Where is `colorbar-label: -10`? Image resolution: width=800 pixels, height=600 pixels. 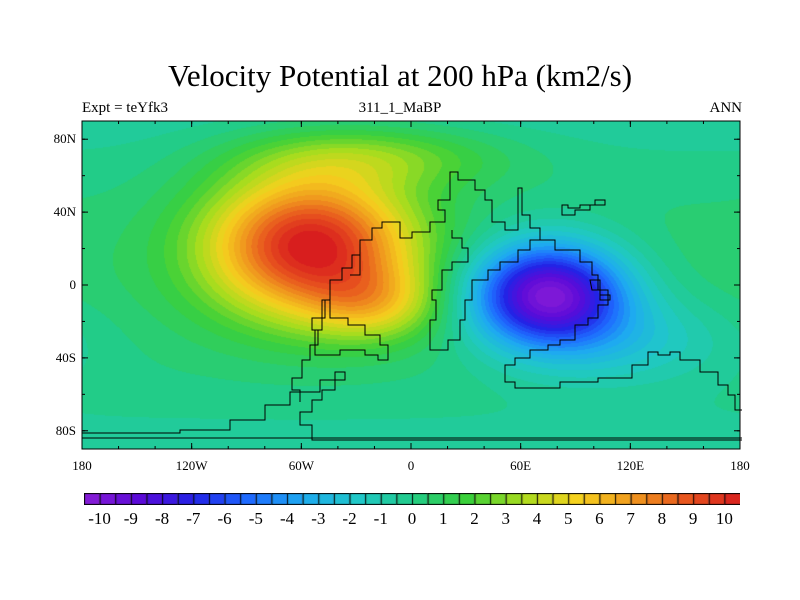 colorbar-label: -10 is located at coordinates (99, 518).